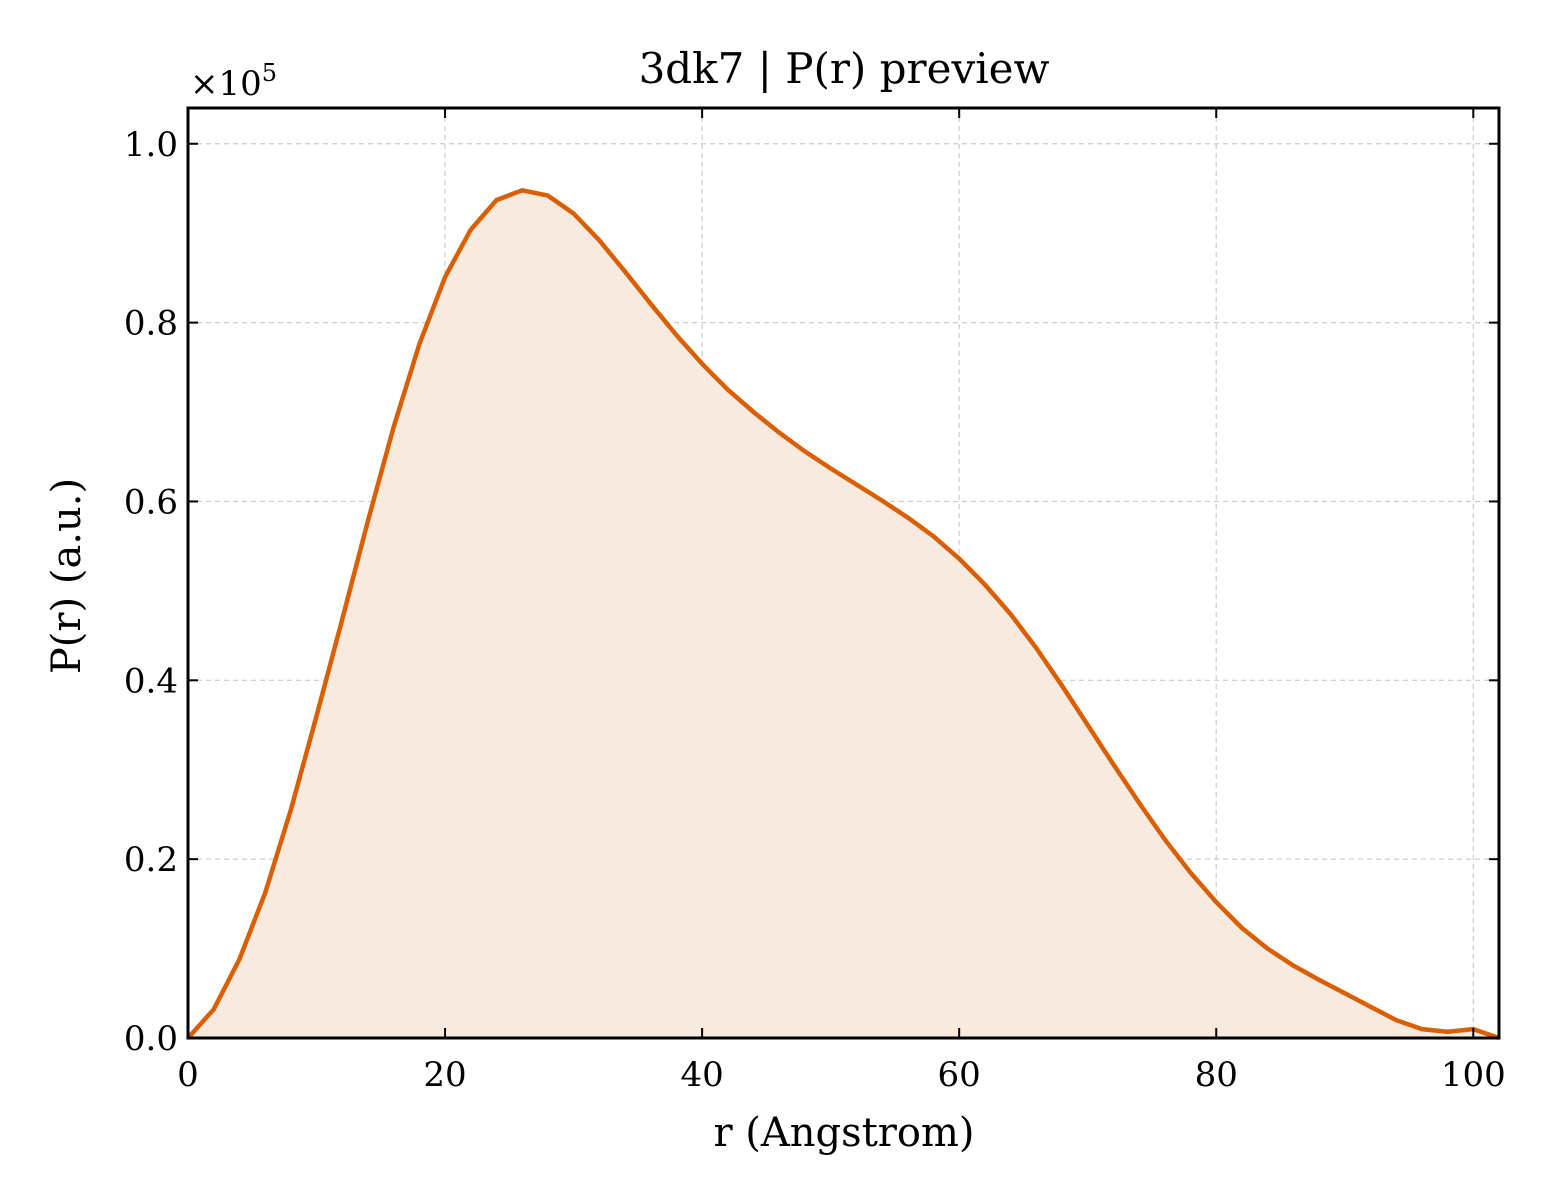 The image size is (1560, 1200). I want to click on y-tick-label: 0.4, so click(151, 681).